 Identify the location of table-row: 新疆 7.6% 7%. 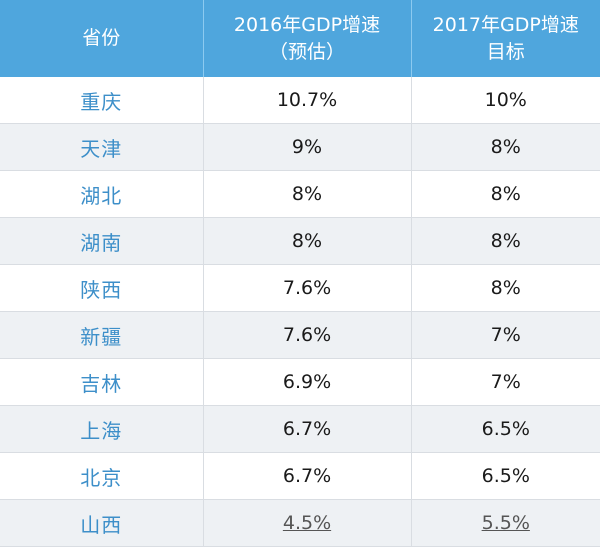
(300, 335).